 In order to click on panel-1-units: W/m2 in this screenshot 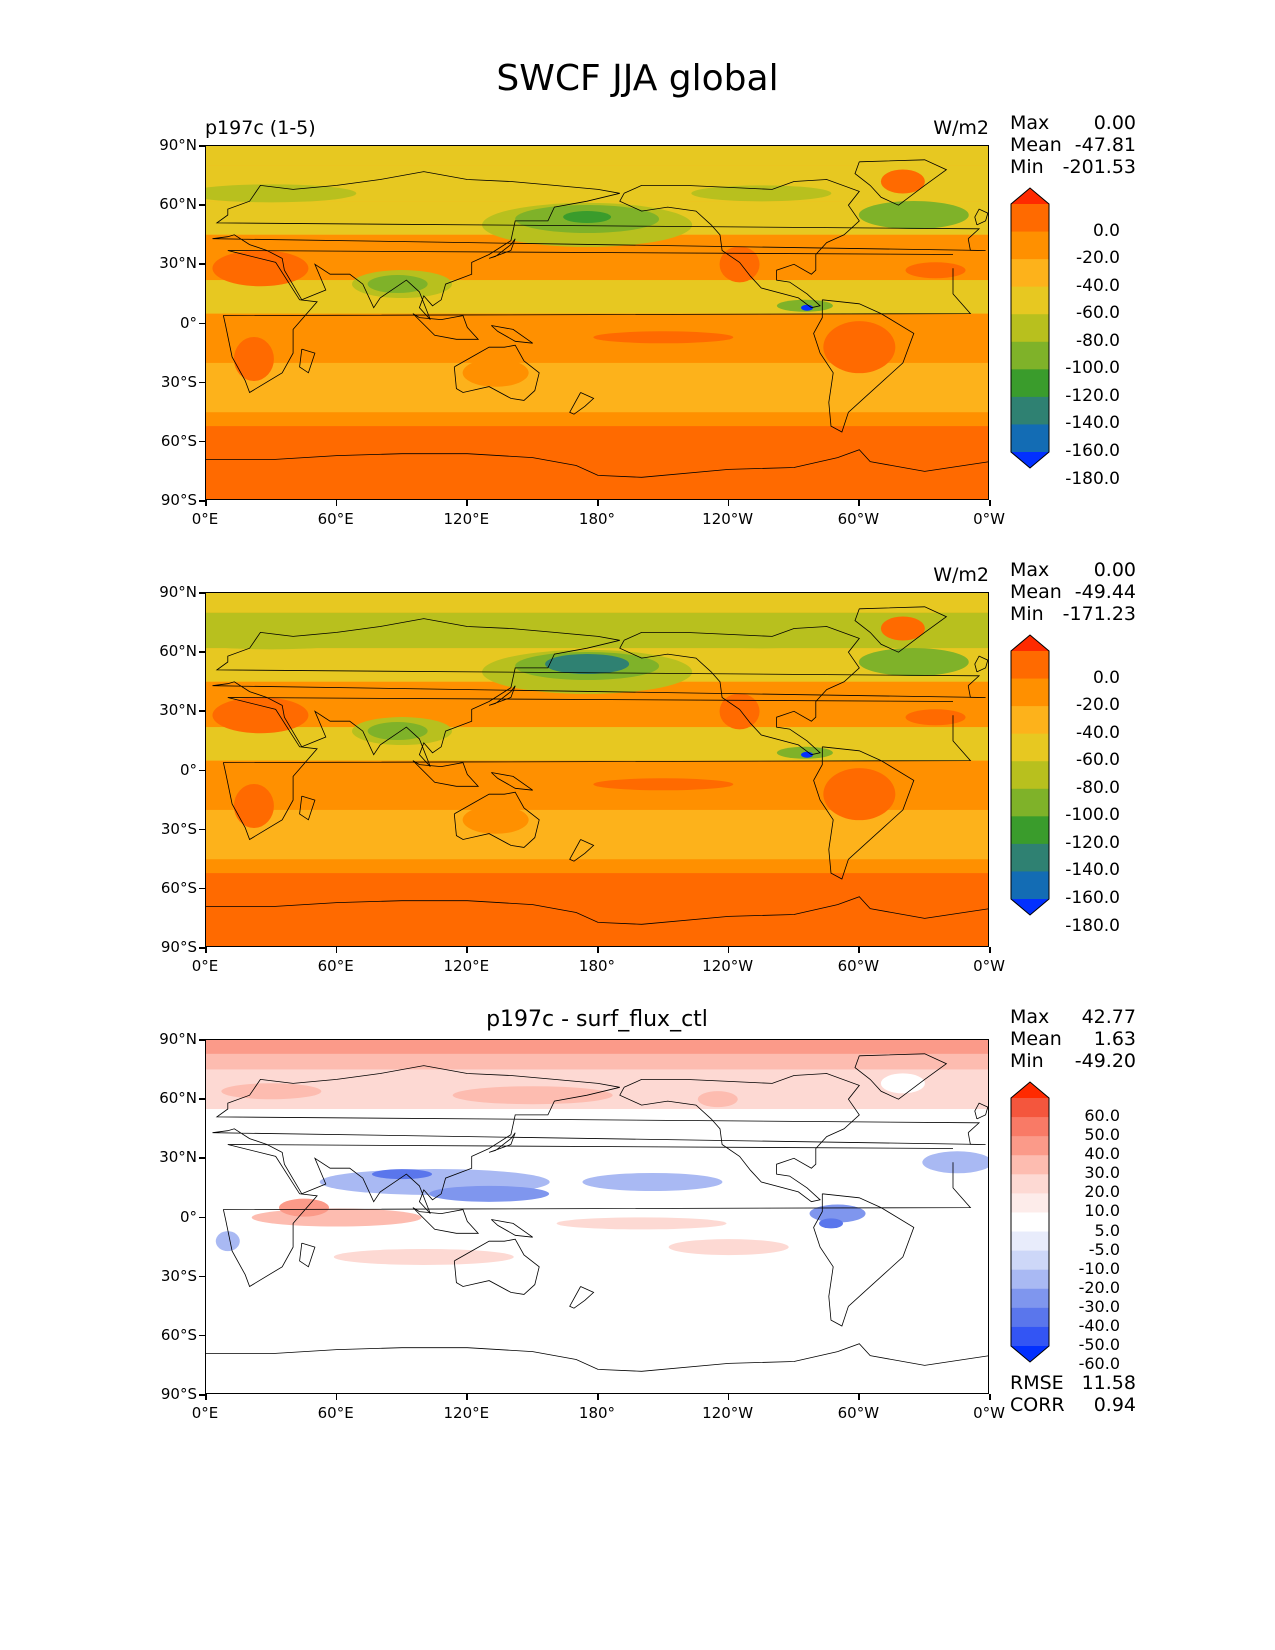, I will do `click(961, 575)`.